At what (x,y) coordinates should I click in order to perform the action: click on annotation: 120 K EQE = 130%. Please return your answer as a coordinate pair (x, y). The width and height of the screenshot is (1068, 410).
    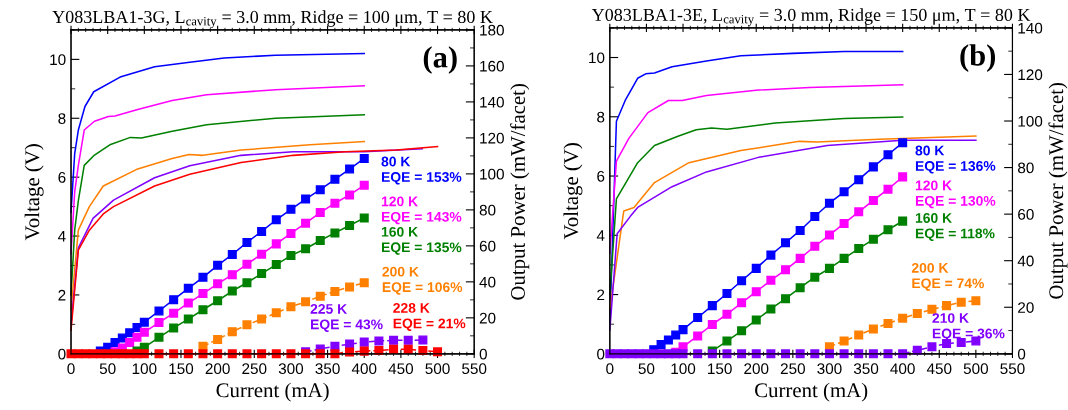
    Looking at the image, I should click on (955, 194).